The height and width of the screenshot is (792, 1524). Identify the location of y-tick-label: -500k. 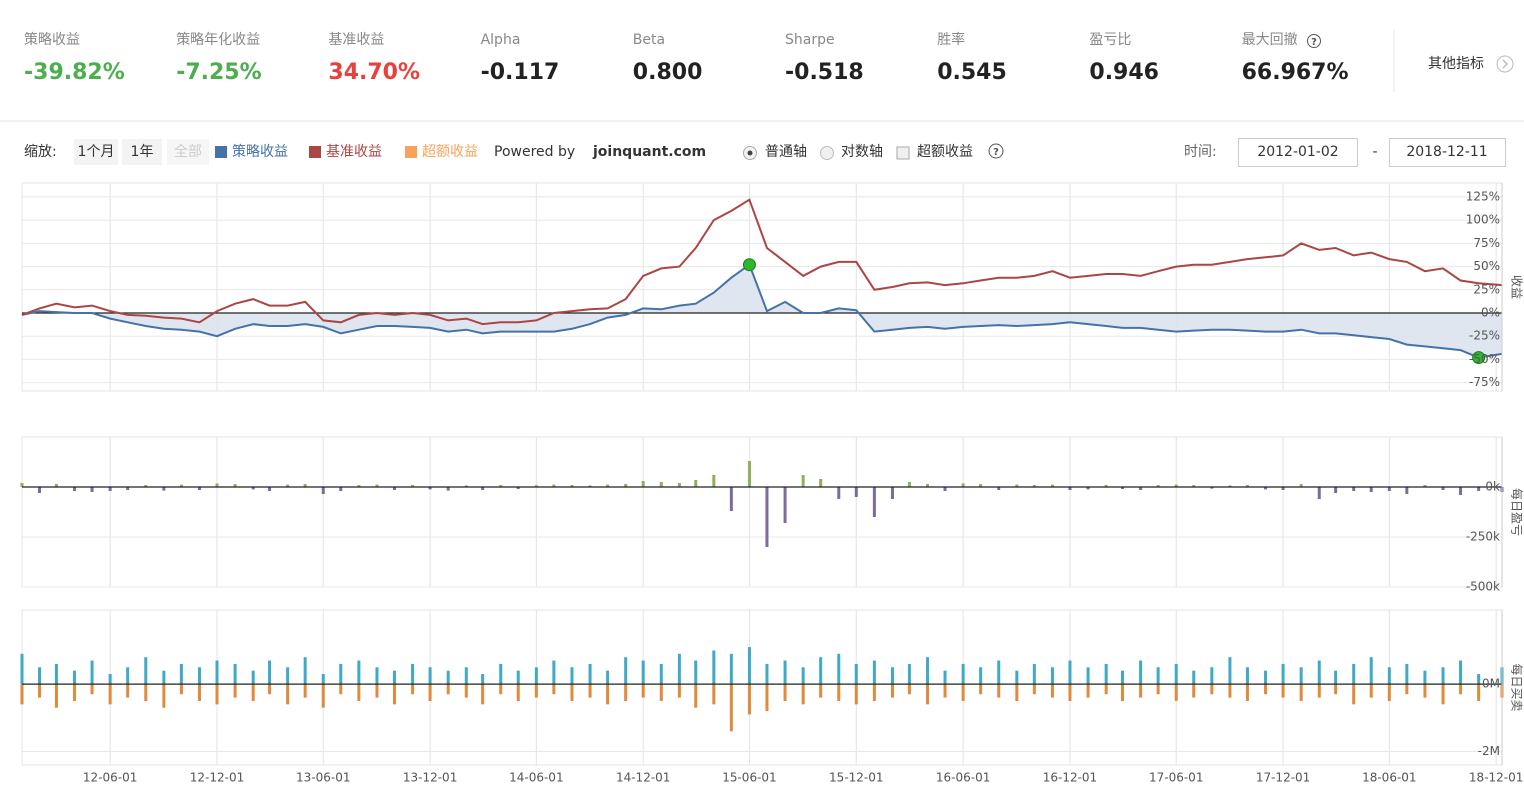
(1483, 587).